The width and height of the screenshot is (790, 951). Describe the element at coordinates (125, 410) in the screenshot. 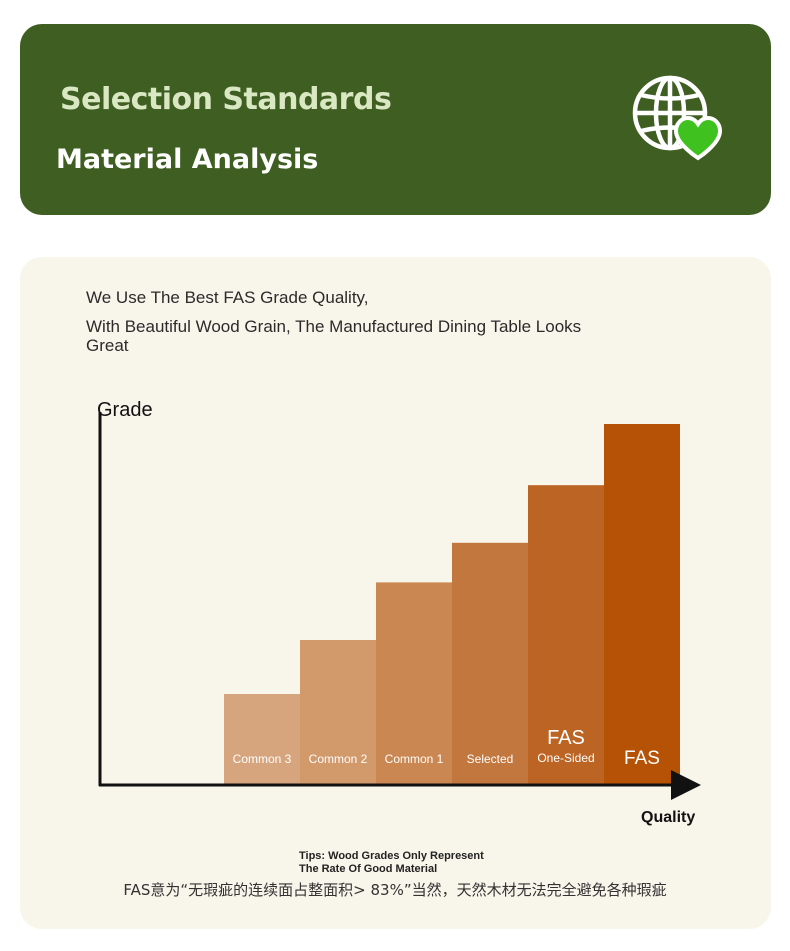

I see `y-axis-label: Grade` at that location.